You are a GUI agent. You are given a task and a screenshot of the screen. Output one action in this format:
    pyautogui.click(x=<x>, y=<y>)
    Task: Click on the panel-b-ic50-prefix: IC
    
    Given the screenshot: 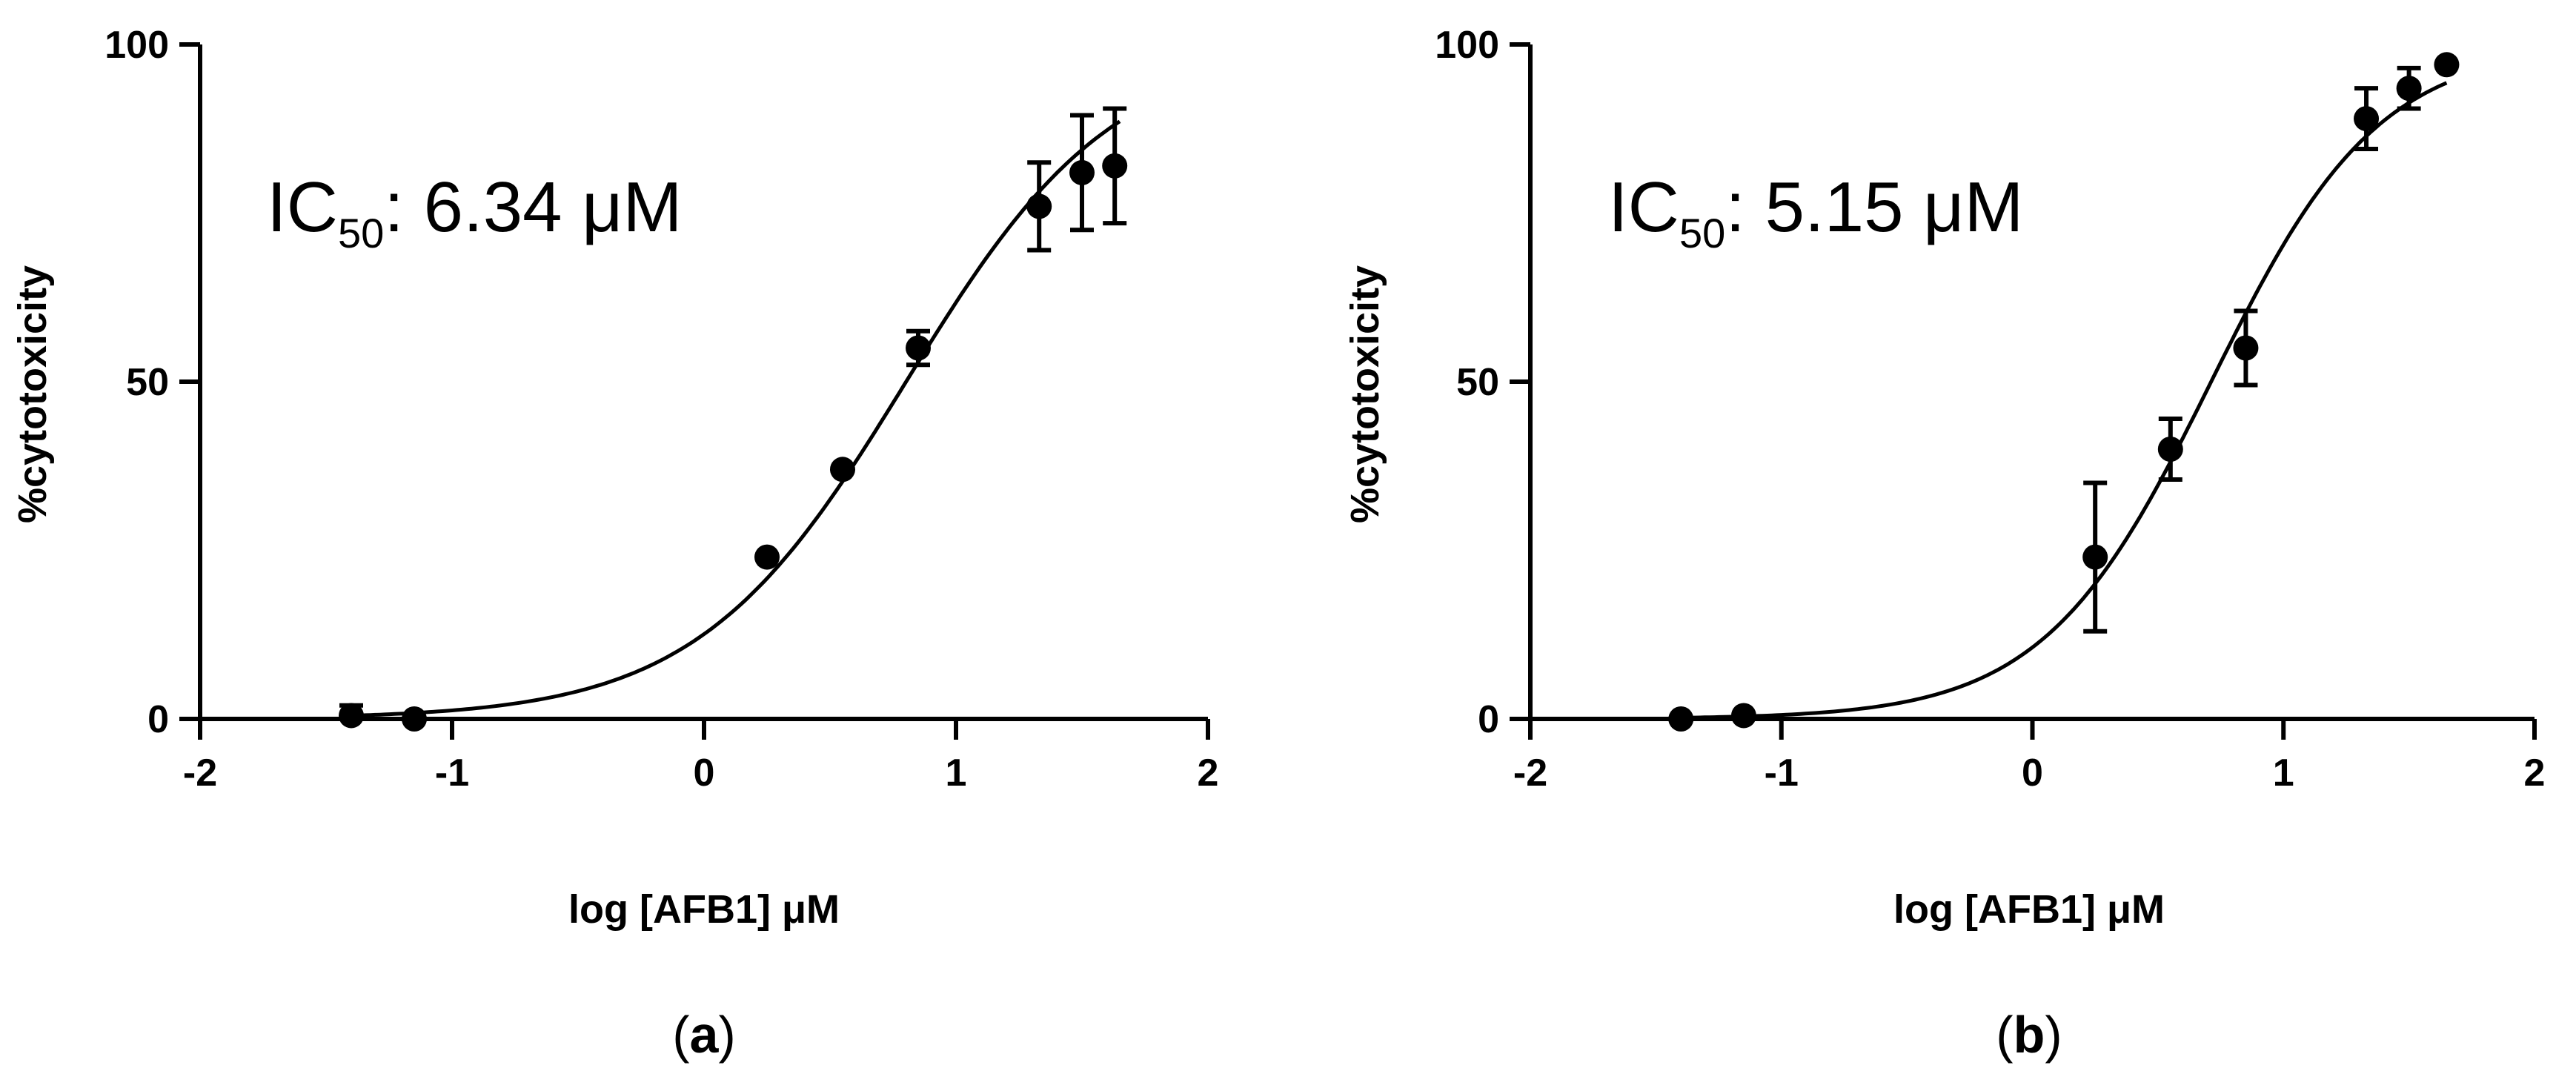 What is the action you would take?
    pyautogui.click(x=1643, y=208)
    